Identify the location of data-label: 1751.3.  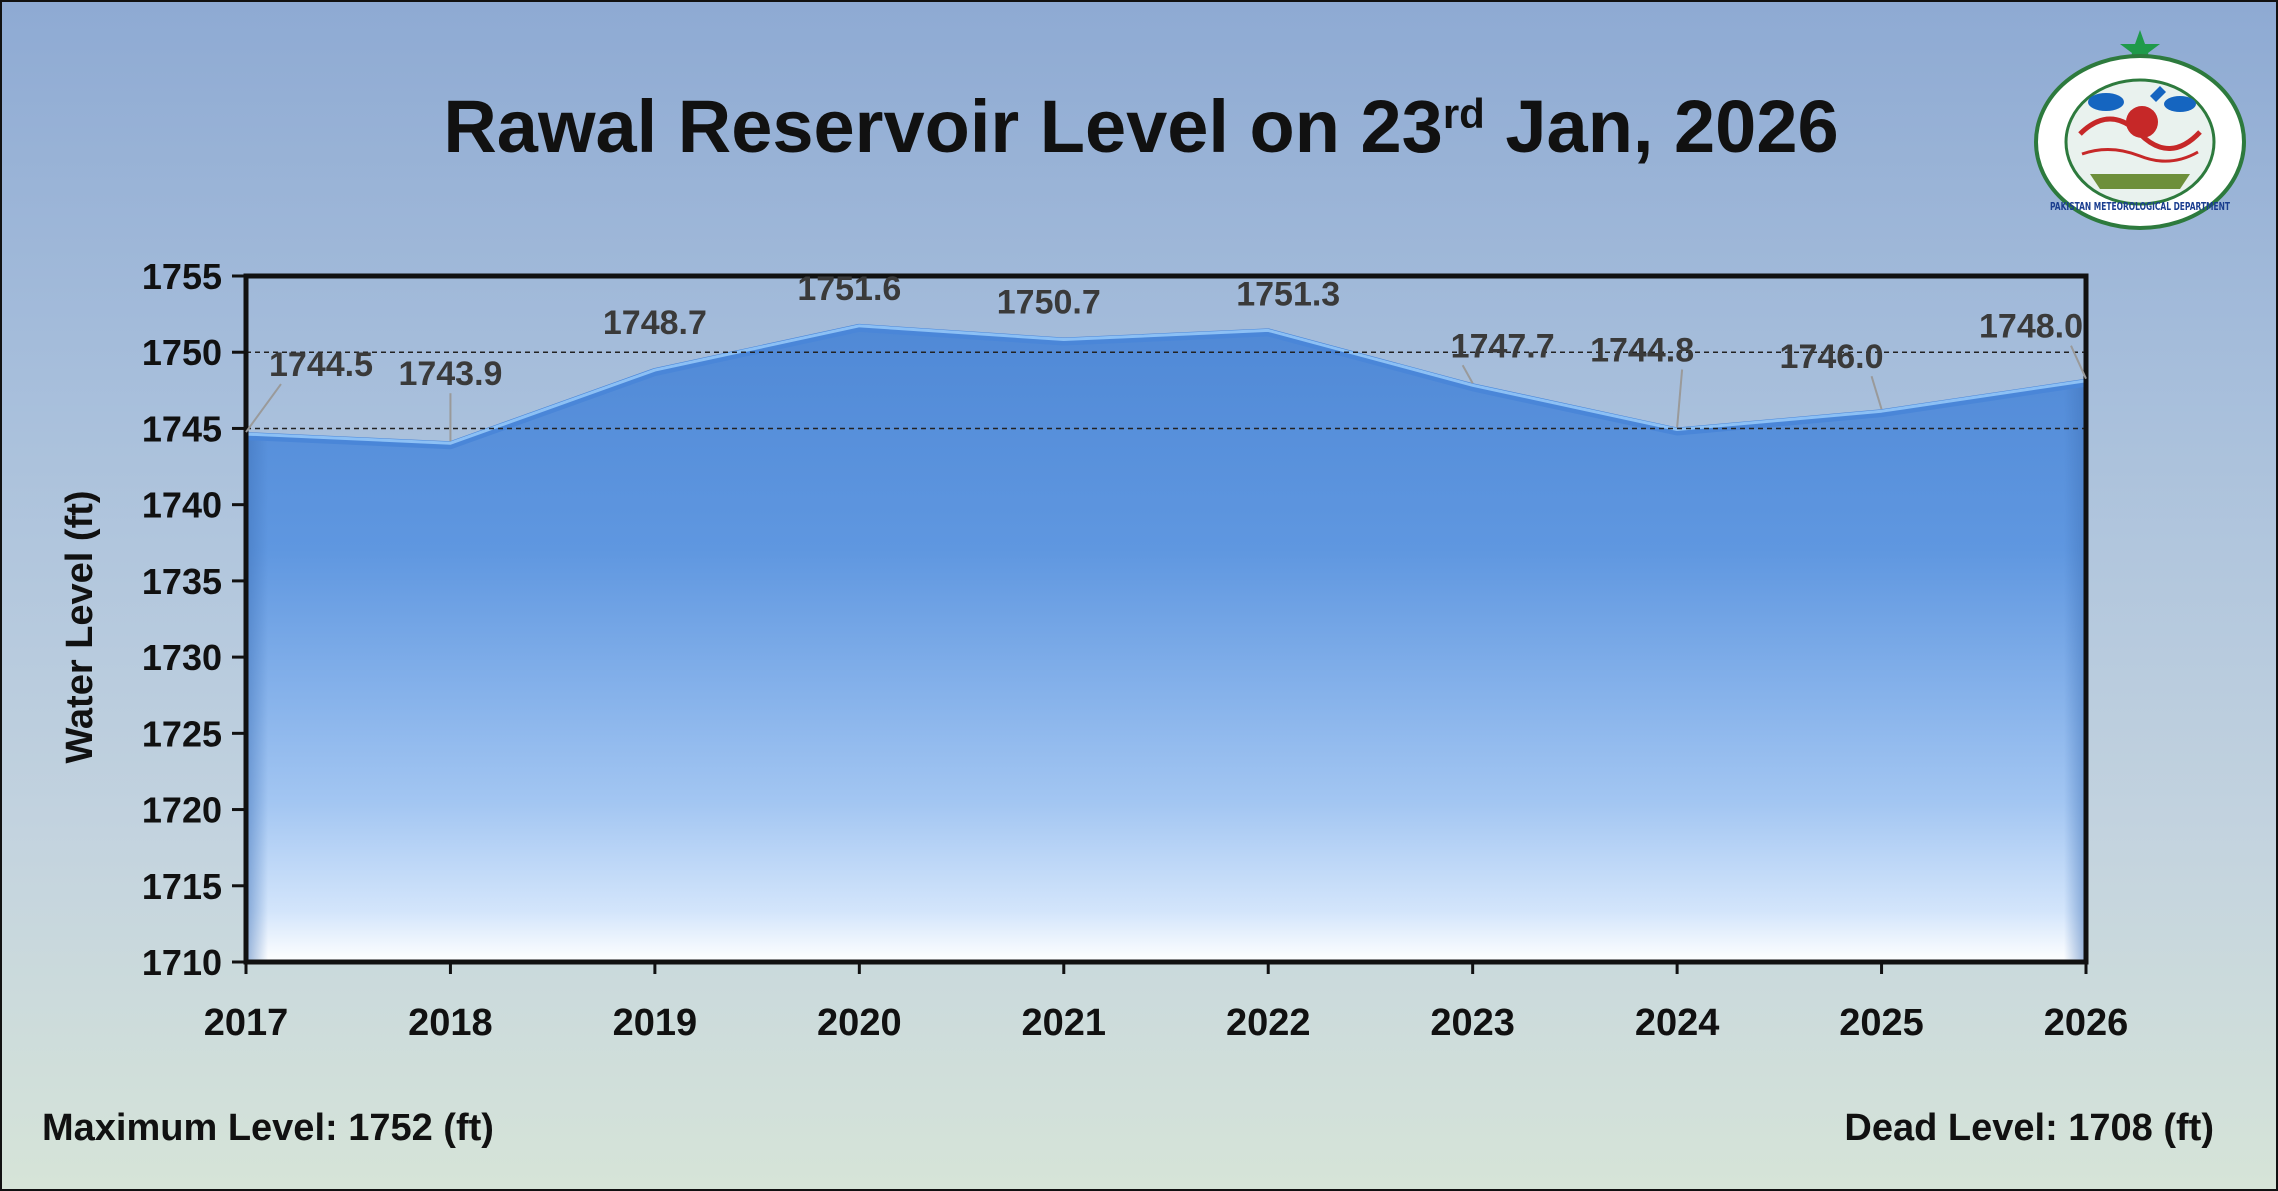
(1288, 294).